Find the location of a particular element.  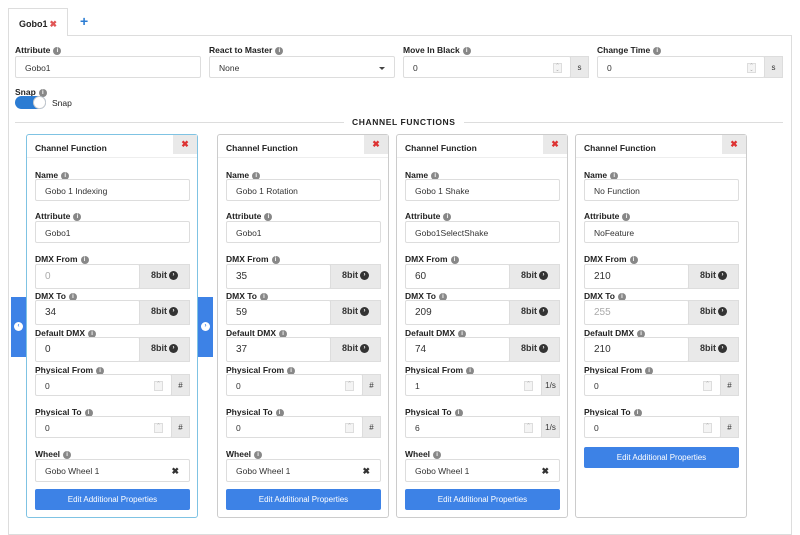

default-dmx-input: 210 is located at coordinates (636, 349).